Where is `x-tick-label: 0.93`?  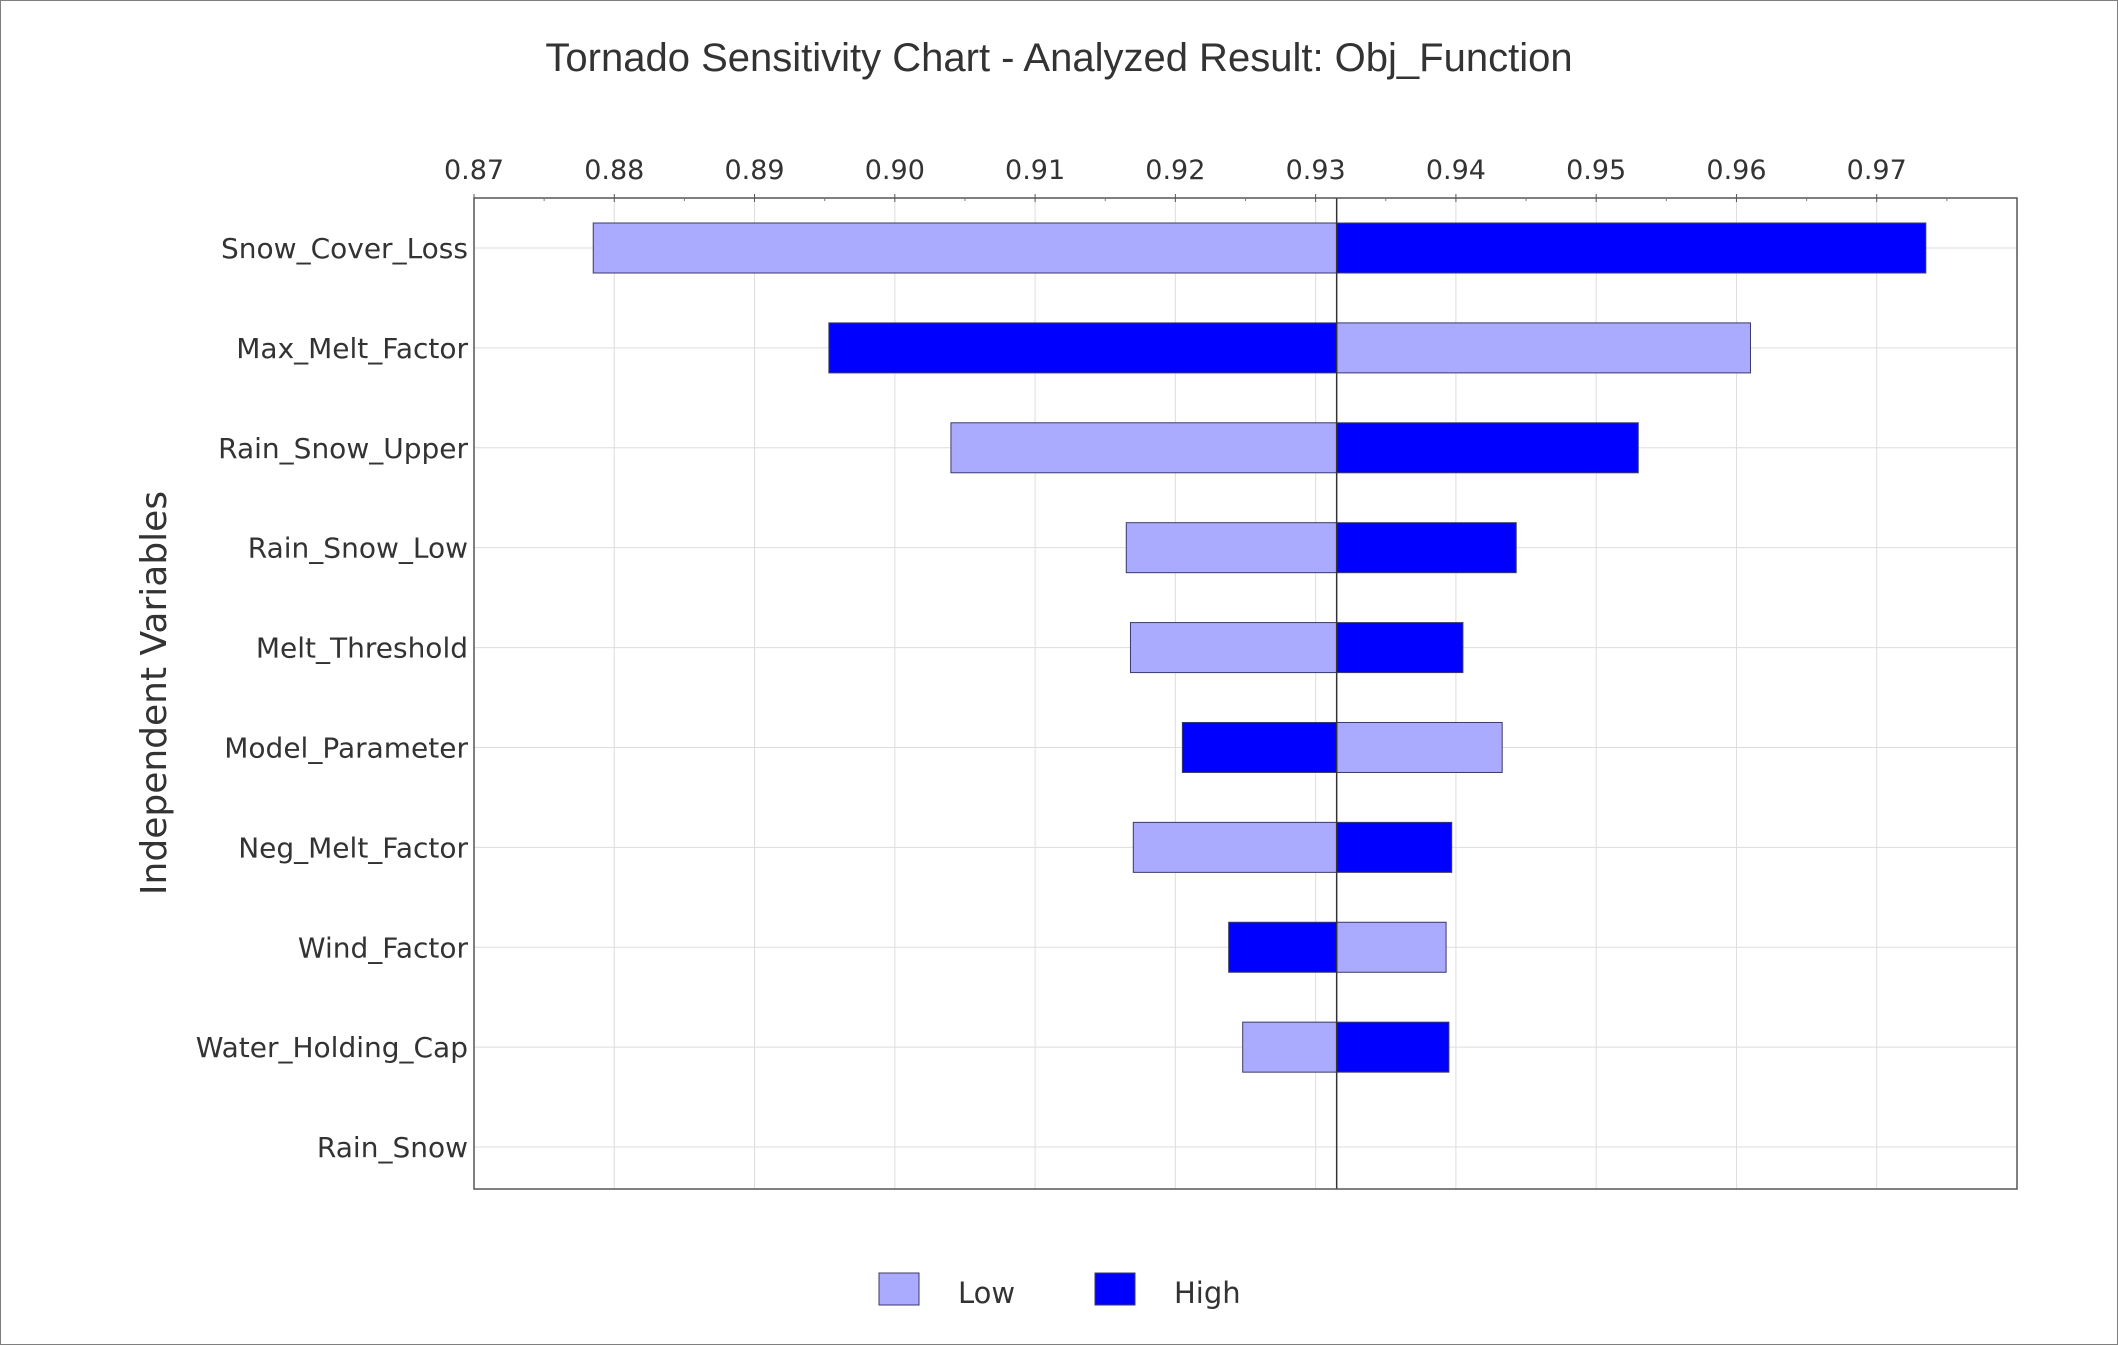
x-tick-label: 0.93 is located at coordinates (1316, 170).